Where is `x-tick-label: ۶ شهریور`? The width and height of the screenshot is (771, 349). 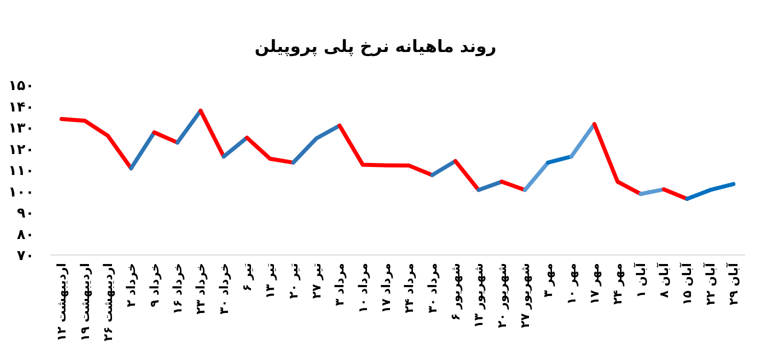 x-tick-label: ۶ شهریور is located at coordinates (455, 292).